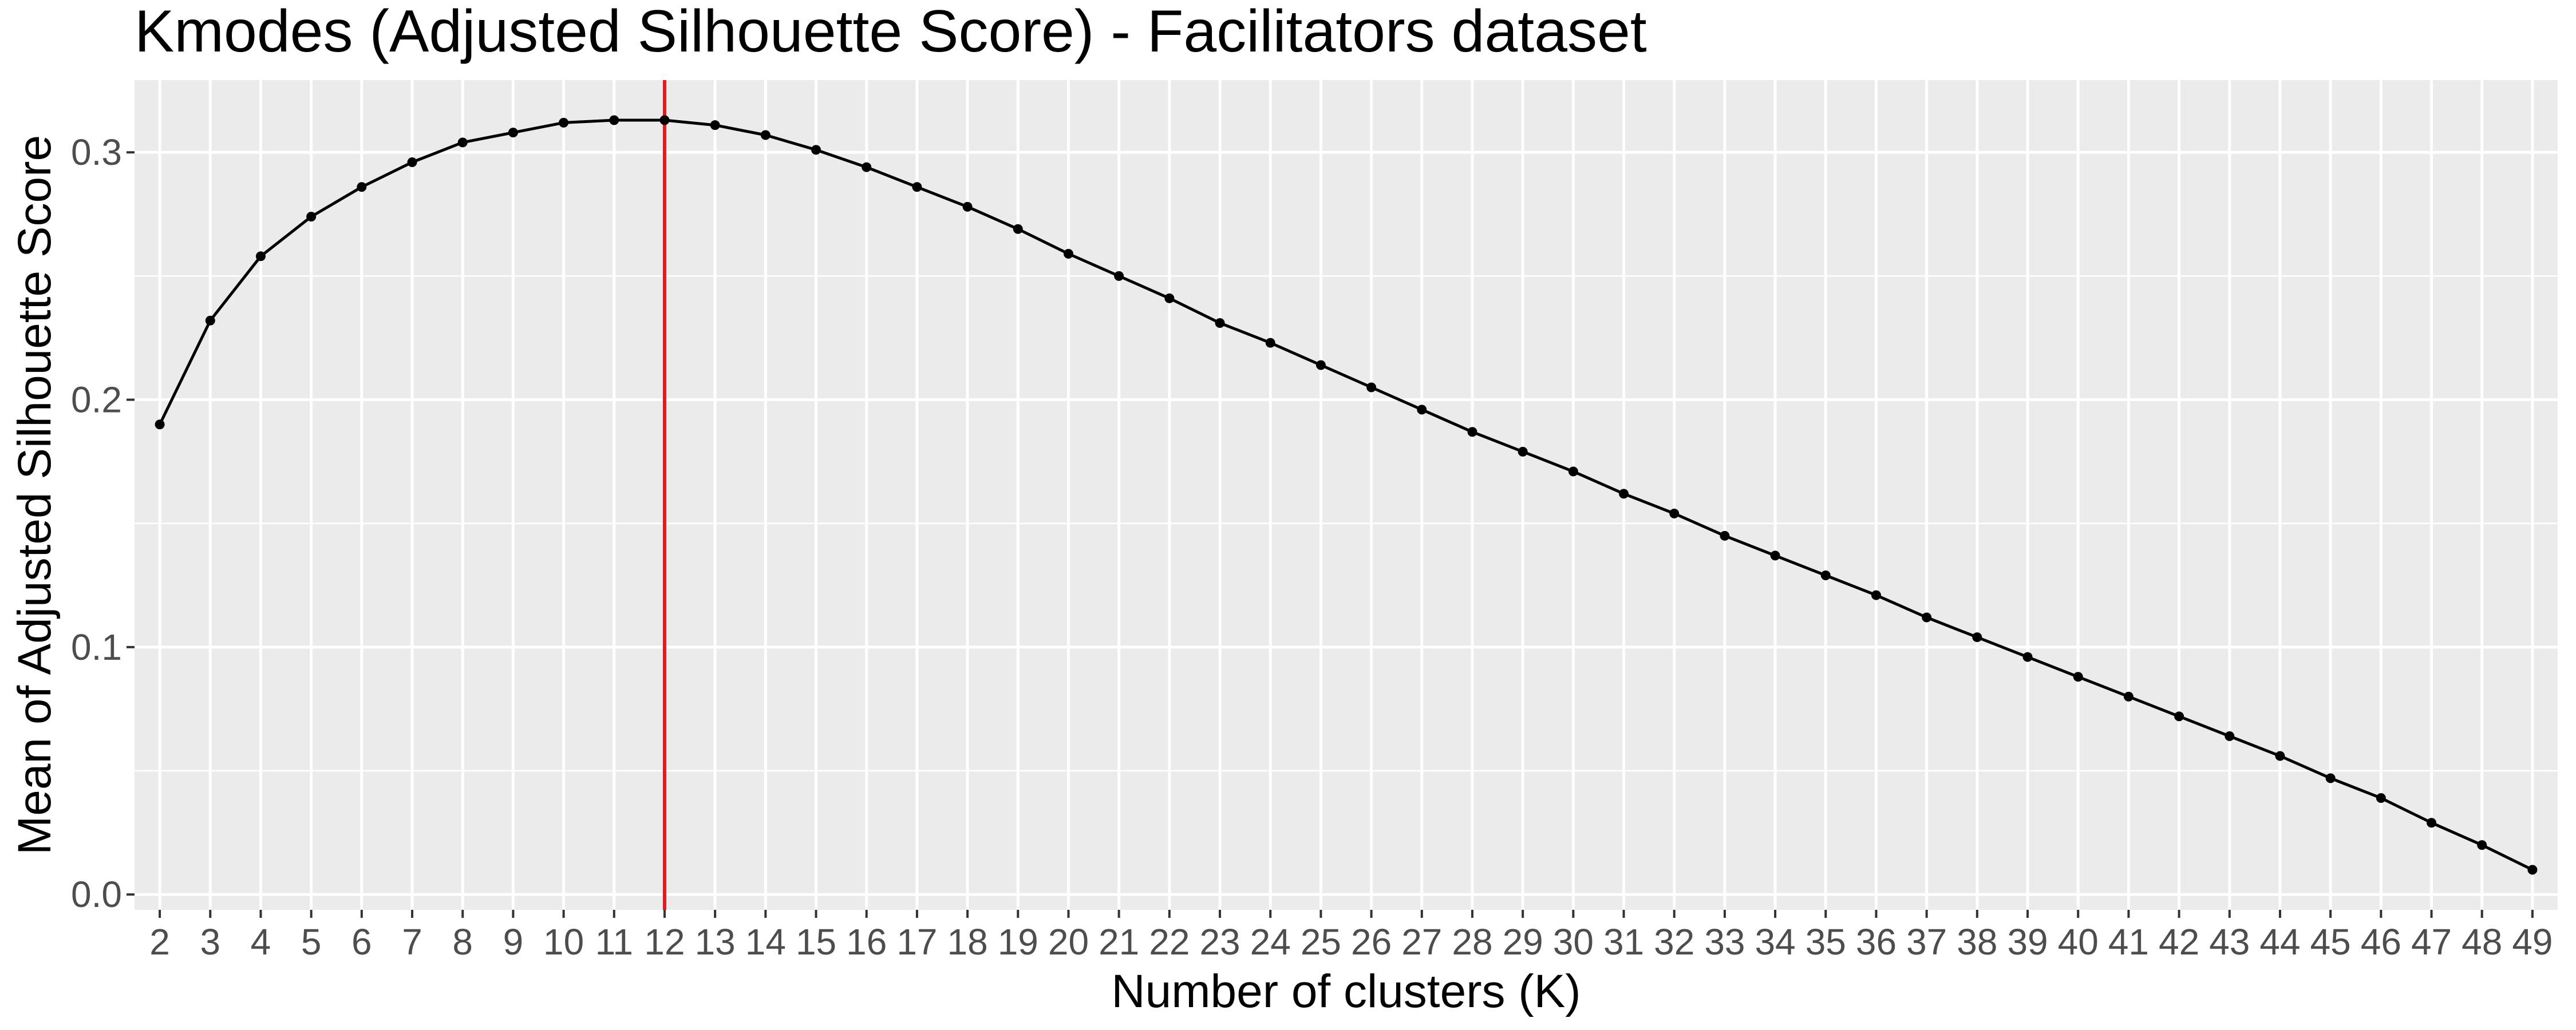 This screenshot has height=1030, width=2576. What do you see at coordinates (1119, 941) in the screenshot?
I see `x-tick-label: 21` at bounding box center [1119, 941].